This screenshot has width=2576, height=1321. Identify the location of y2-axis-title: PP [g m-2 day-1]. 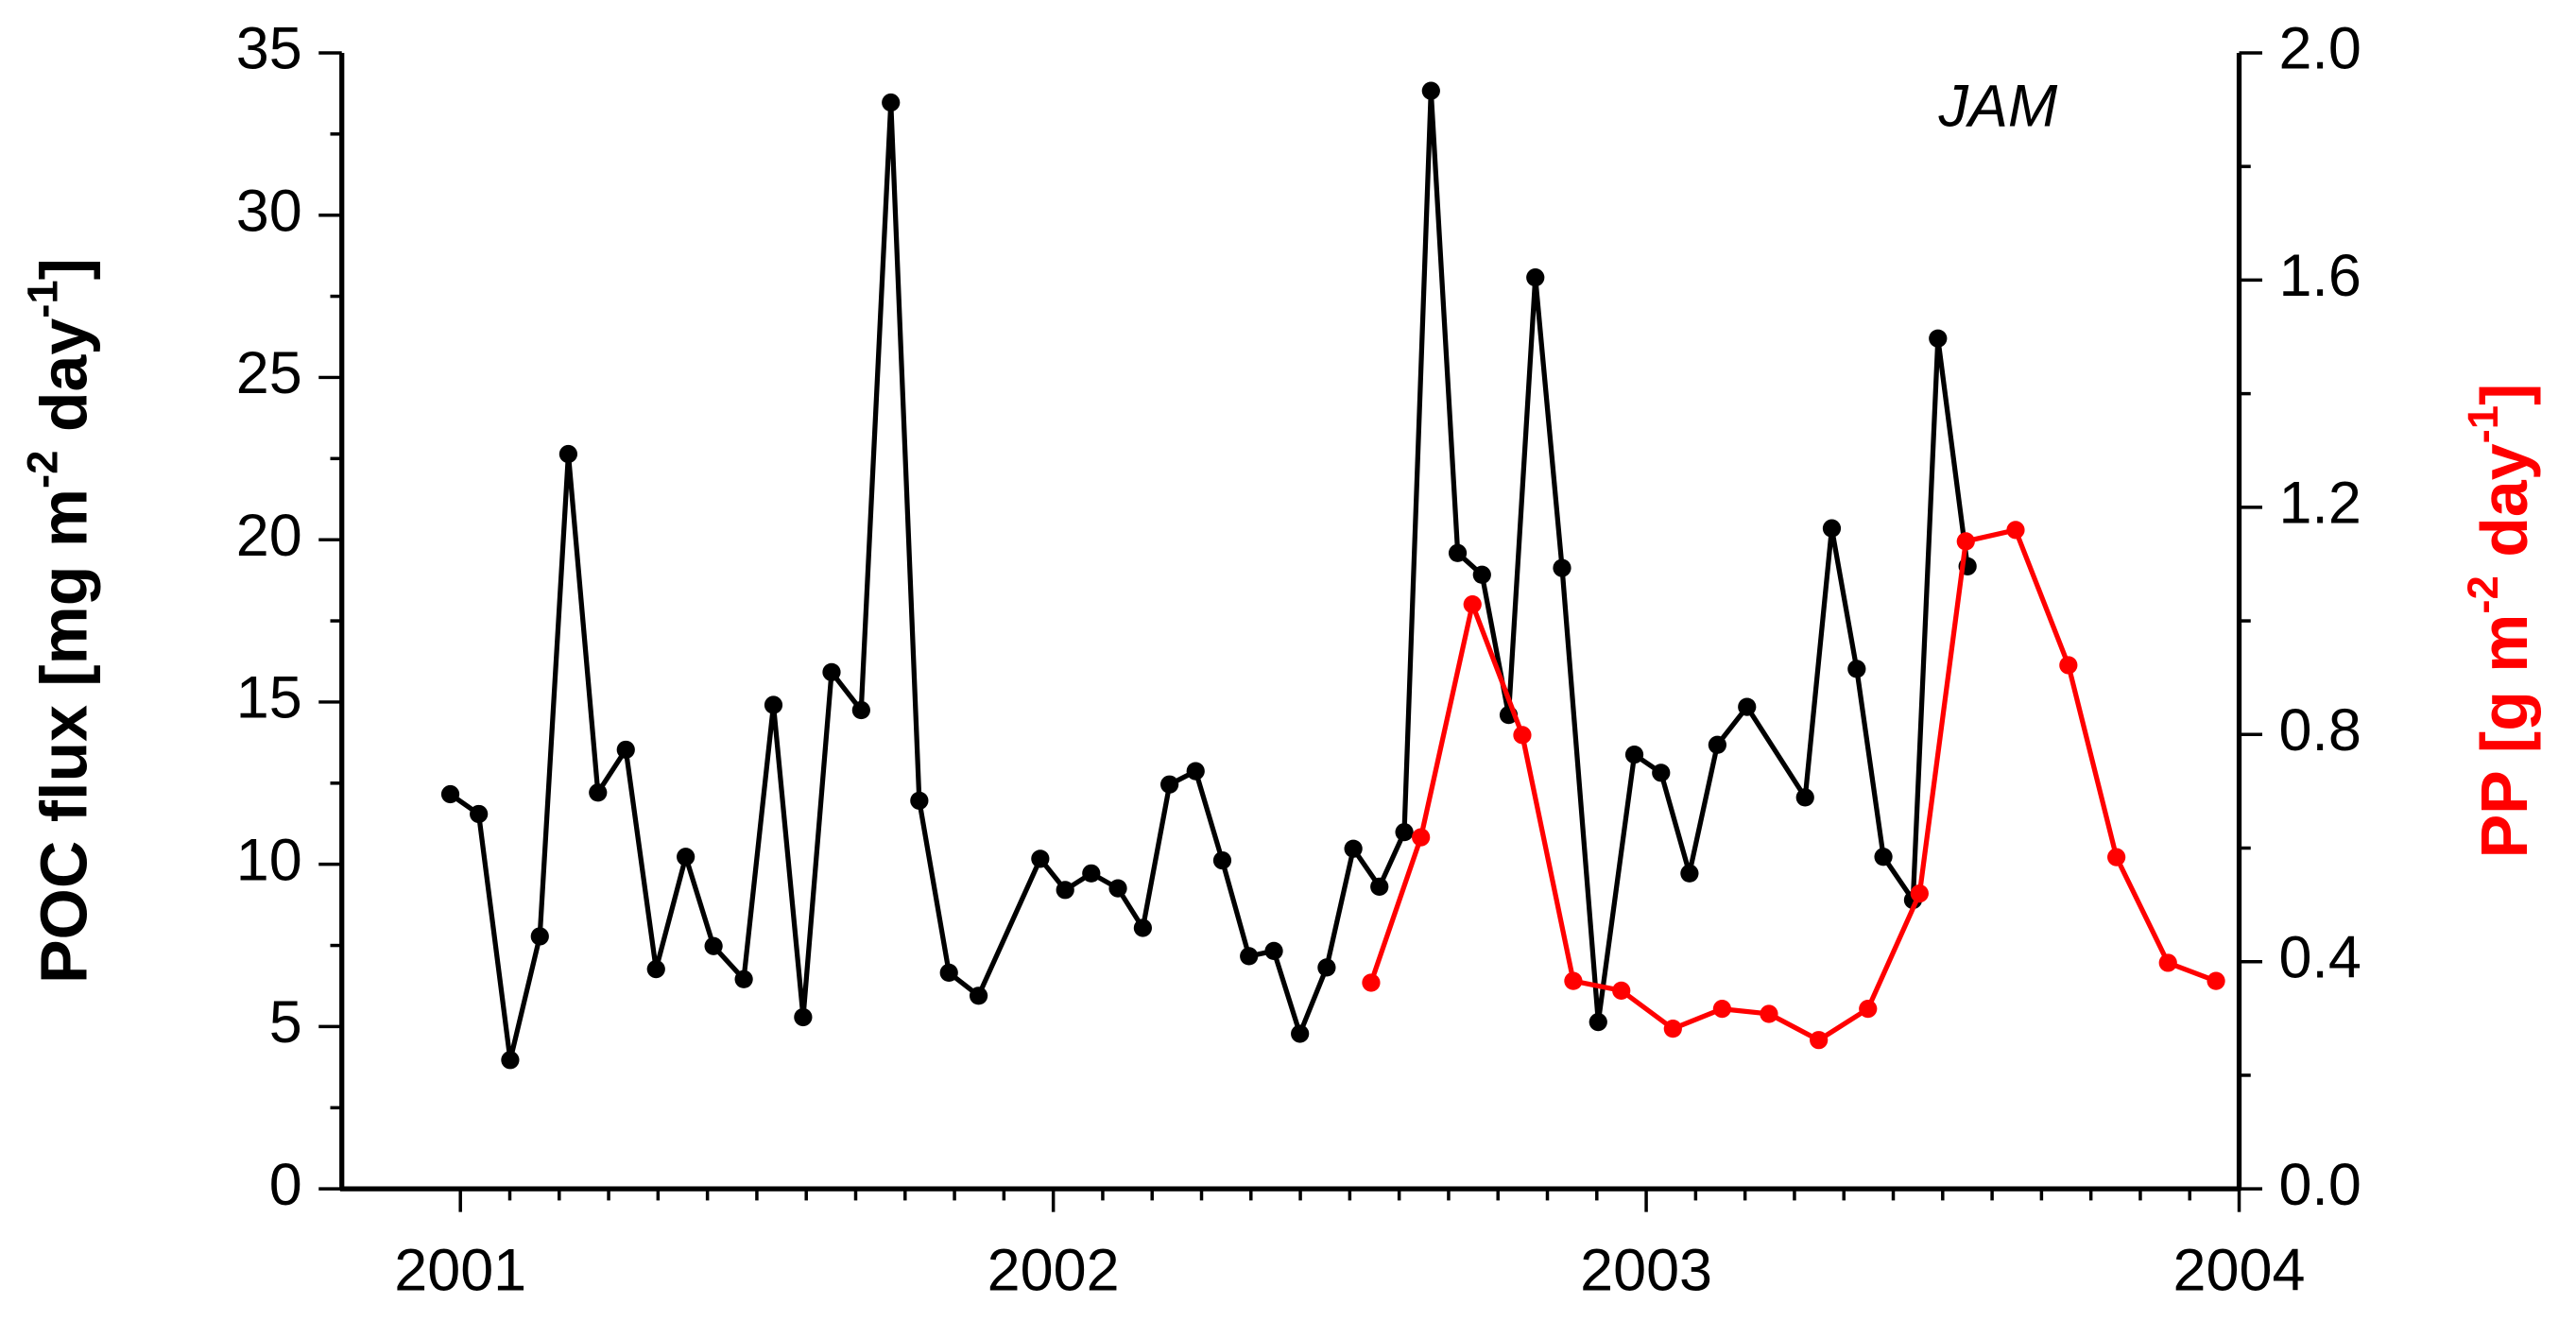
(2500, 621).